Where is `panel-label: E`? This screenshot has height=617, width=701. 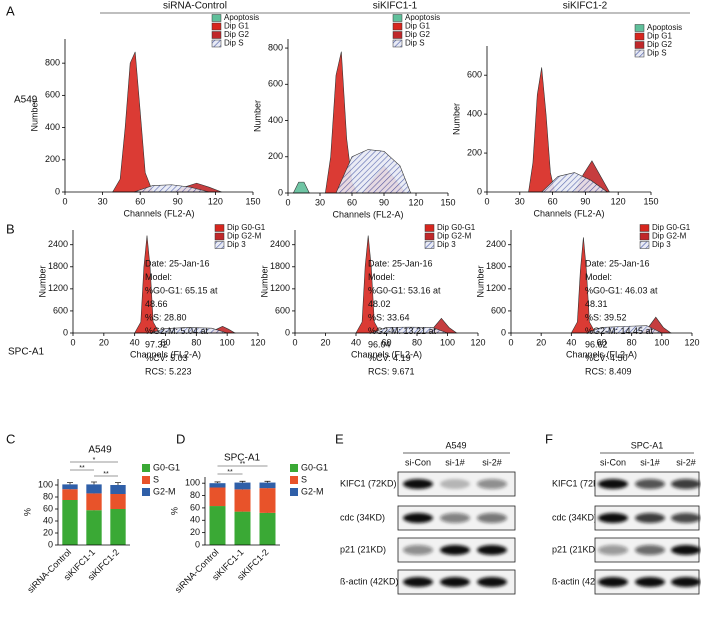 panel-label: E is located at coordinates (339, 438).